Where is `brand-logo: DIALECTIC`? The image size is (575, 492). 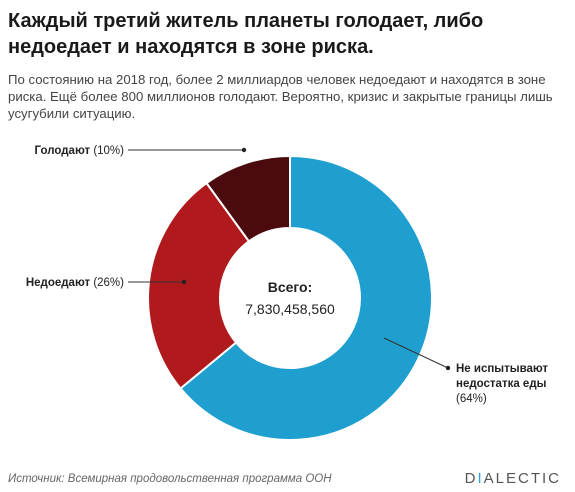
brand-logo: DIALECTIC is located at coordinates (513, 478).